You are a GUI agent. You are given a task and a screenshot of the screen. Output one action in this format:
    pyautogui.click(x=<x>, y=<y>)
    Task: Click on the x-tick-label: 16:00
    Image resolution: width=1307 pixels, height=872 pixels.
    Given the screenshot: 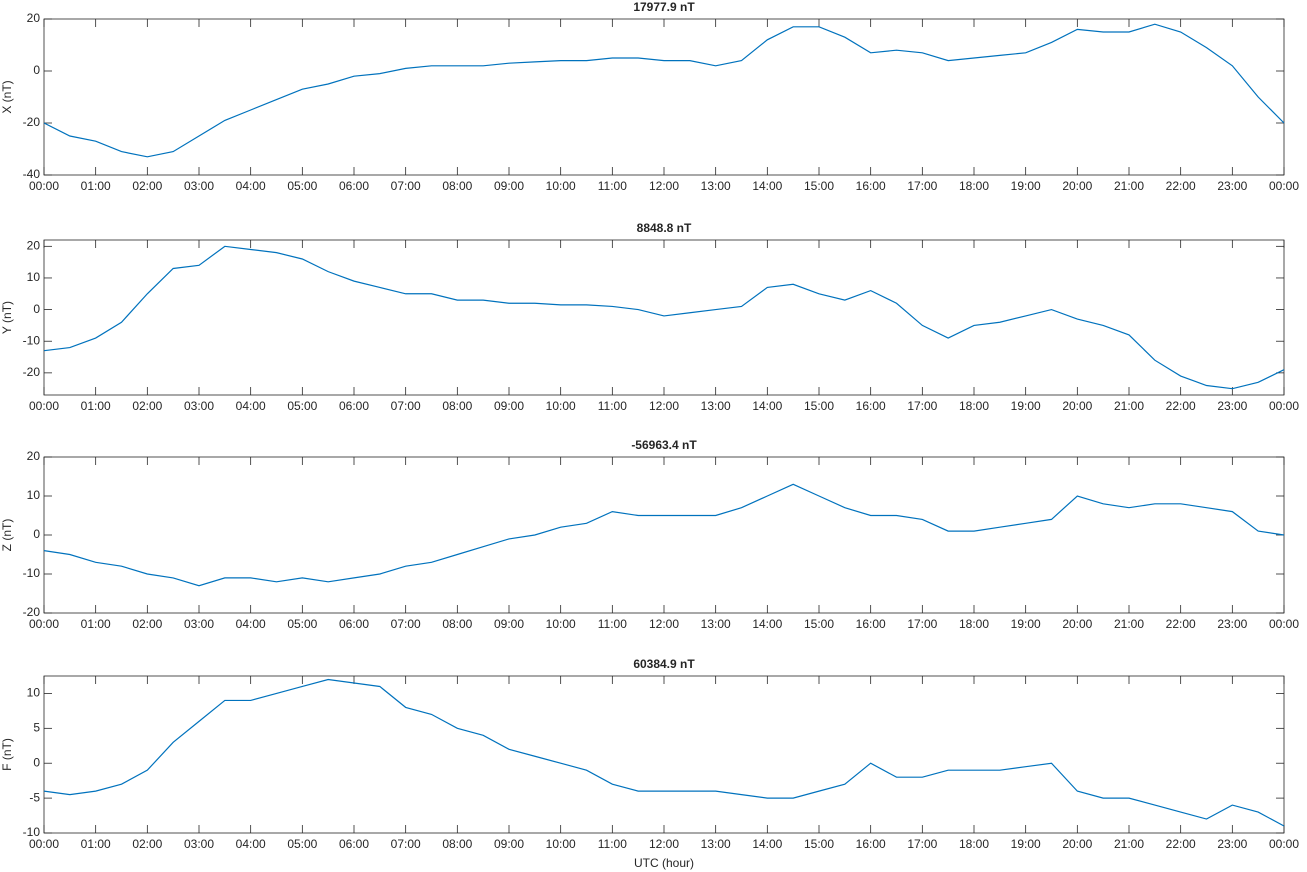 What is the action you would take?
    pyautogui.click(x=871, y=624)
    